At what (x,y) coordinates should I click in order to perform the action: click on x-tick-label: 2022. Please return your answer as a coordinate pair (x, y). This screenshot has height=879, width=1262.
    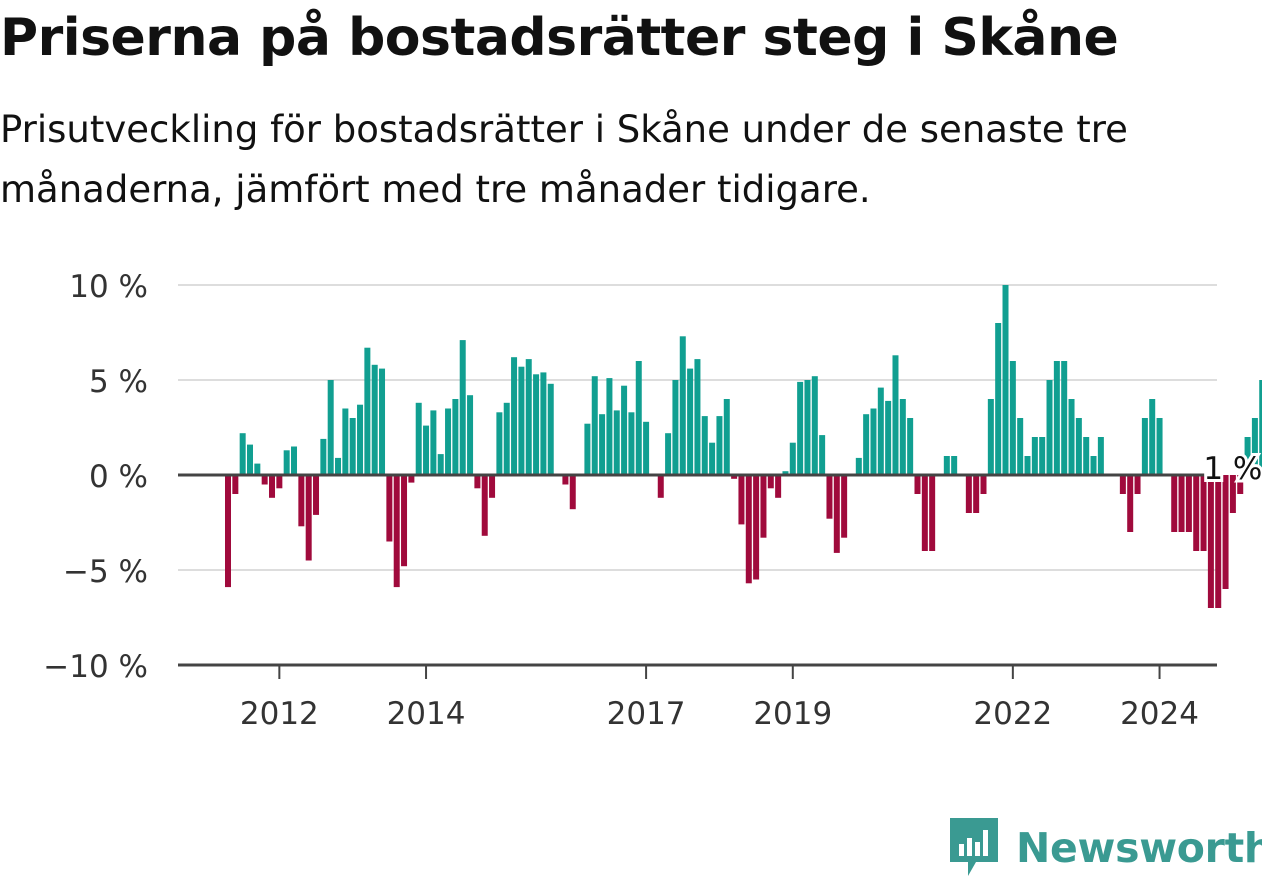
    Looking at the image, I should click on (1012, 714).